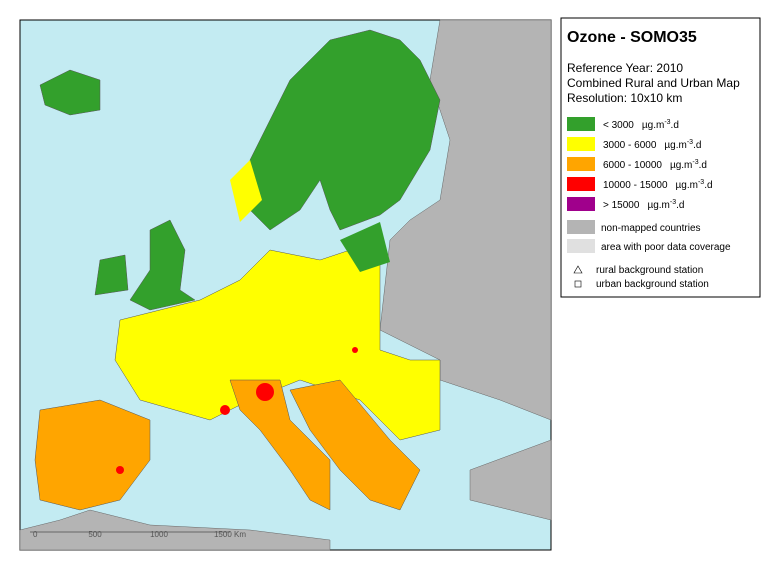 The width and height of the screenshot is (768, 577). What do you see at coordinates (643, 205) in the screenshot?
I see `legend-label: > 15000 µg.m-3.d` at bounding box center [643, 205].